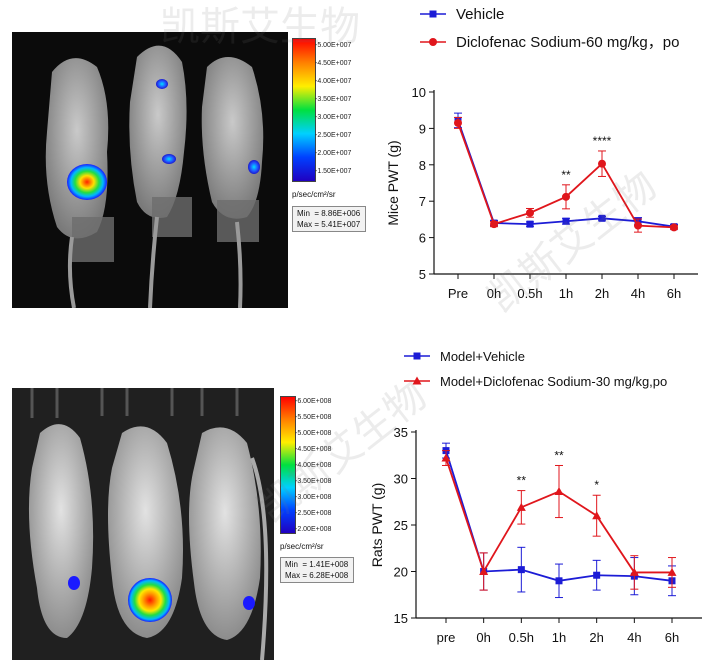 The height and width of the screenshot is (662, 720). Describe the element at coordinates (480, 14) in the screenshot. I see `legend-label: Vehicle` at that location.